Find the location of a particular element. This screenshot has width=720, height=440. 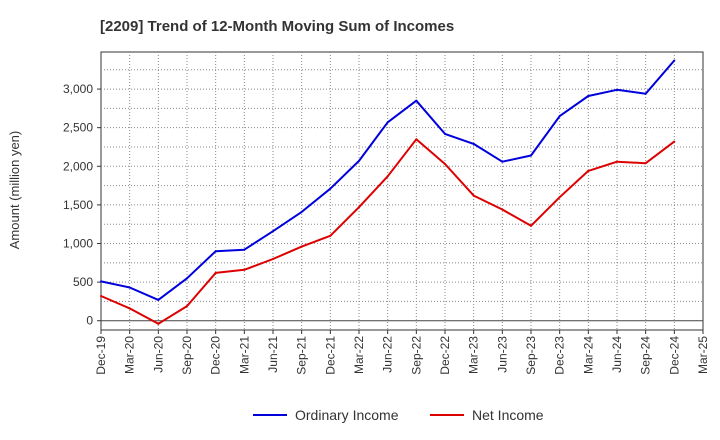

y-tick-label: 3,000 is located at coordinates (78, 89).